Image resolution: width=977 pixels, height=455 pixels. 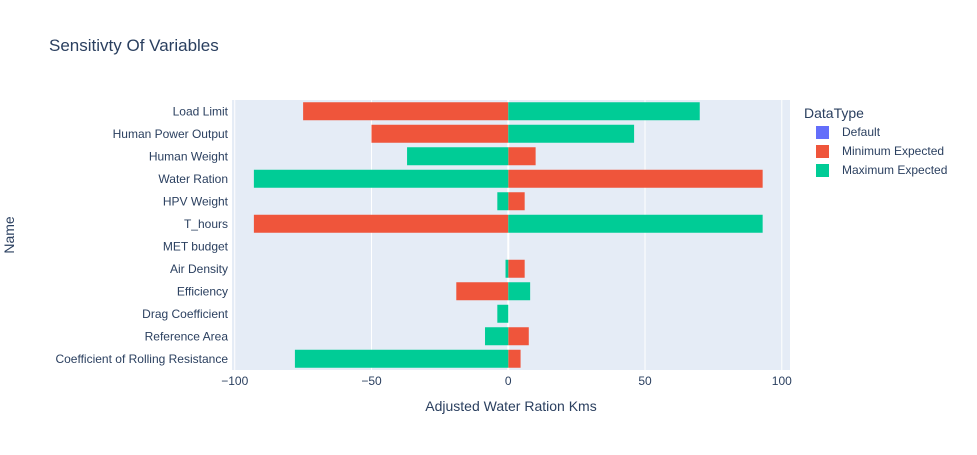 What do you see at coordinates (196, 201) in the screenshot?
I see `y-tick-label: HPV Weight` at bounding box center [196, 201].